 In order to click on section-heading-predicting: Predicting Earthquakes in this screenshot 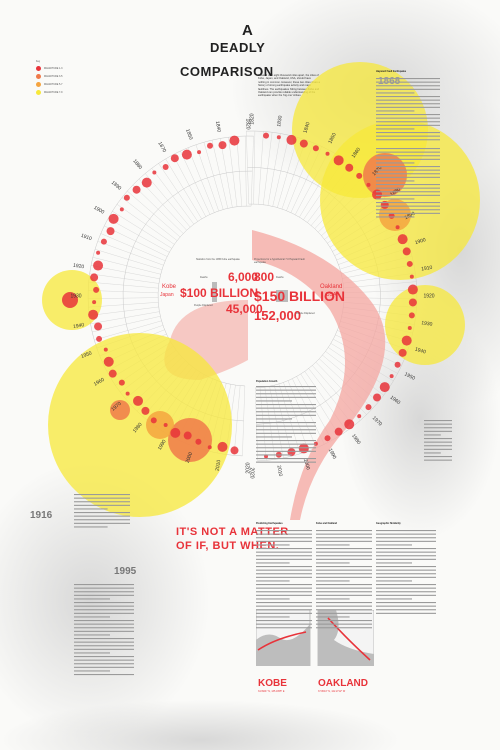, I will do `click(269, 523)`.